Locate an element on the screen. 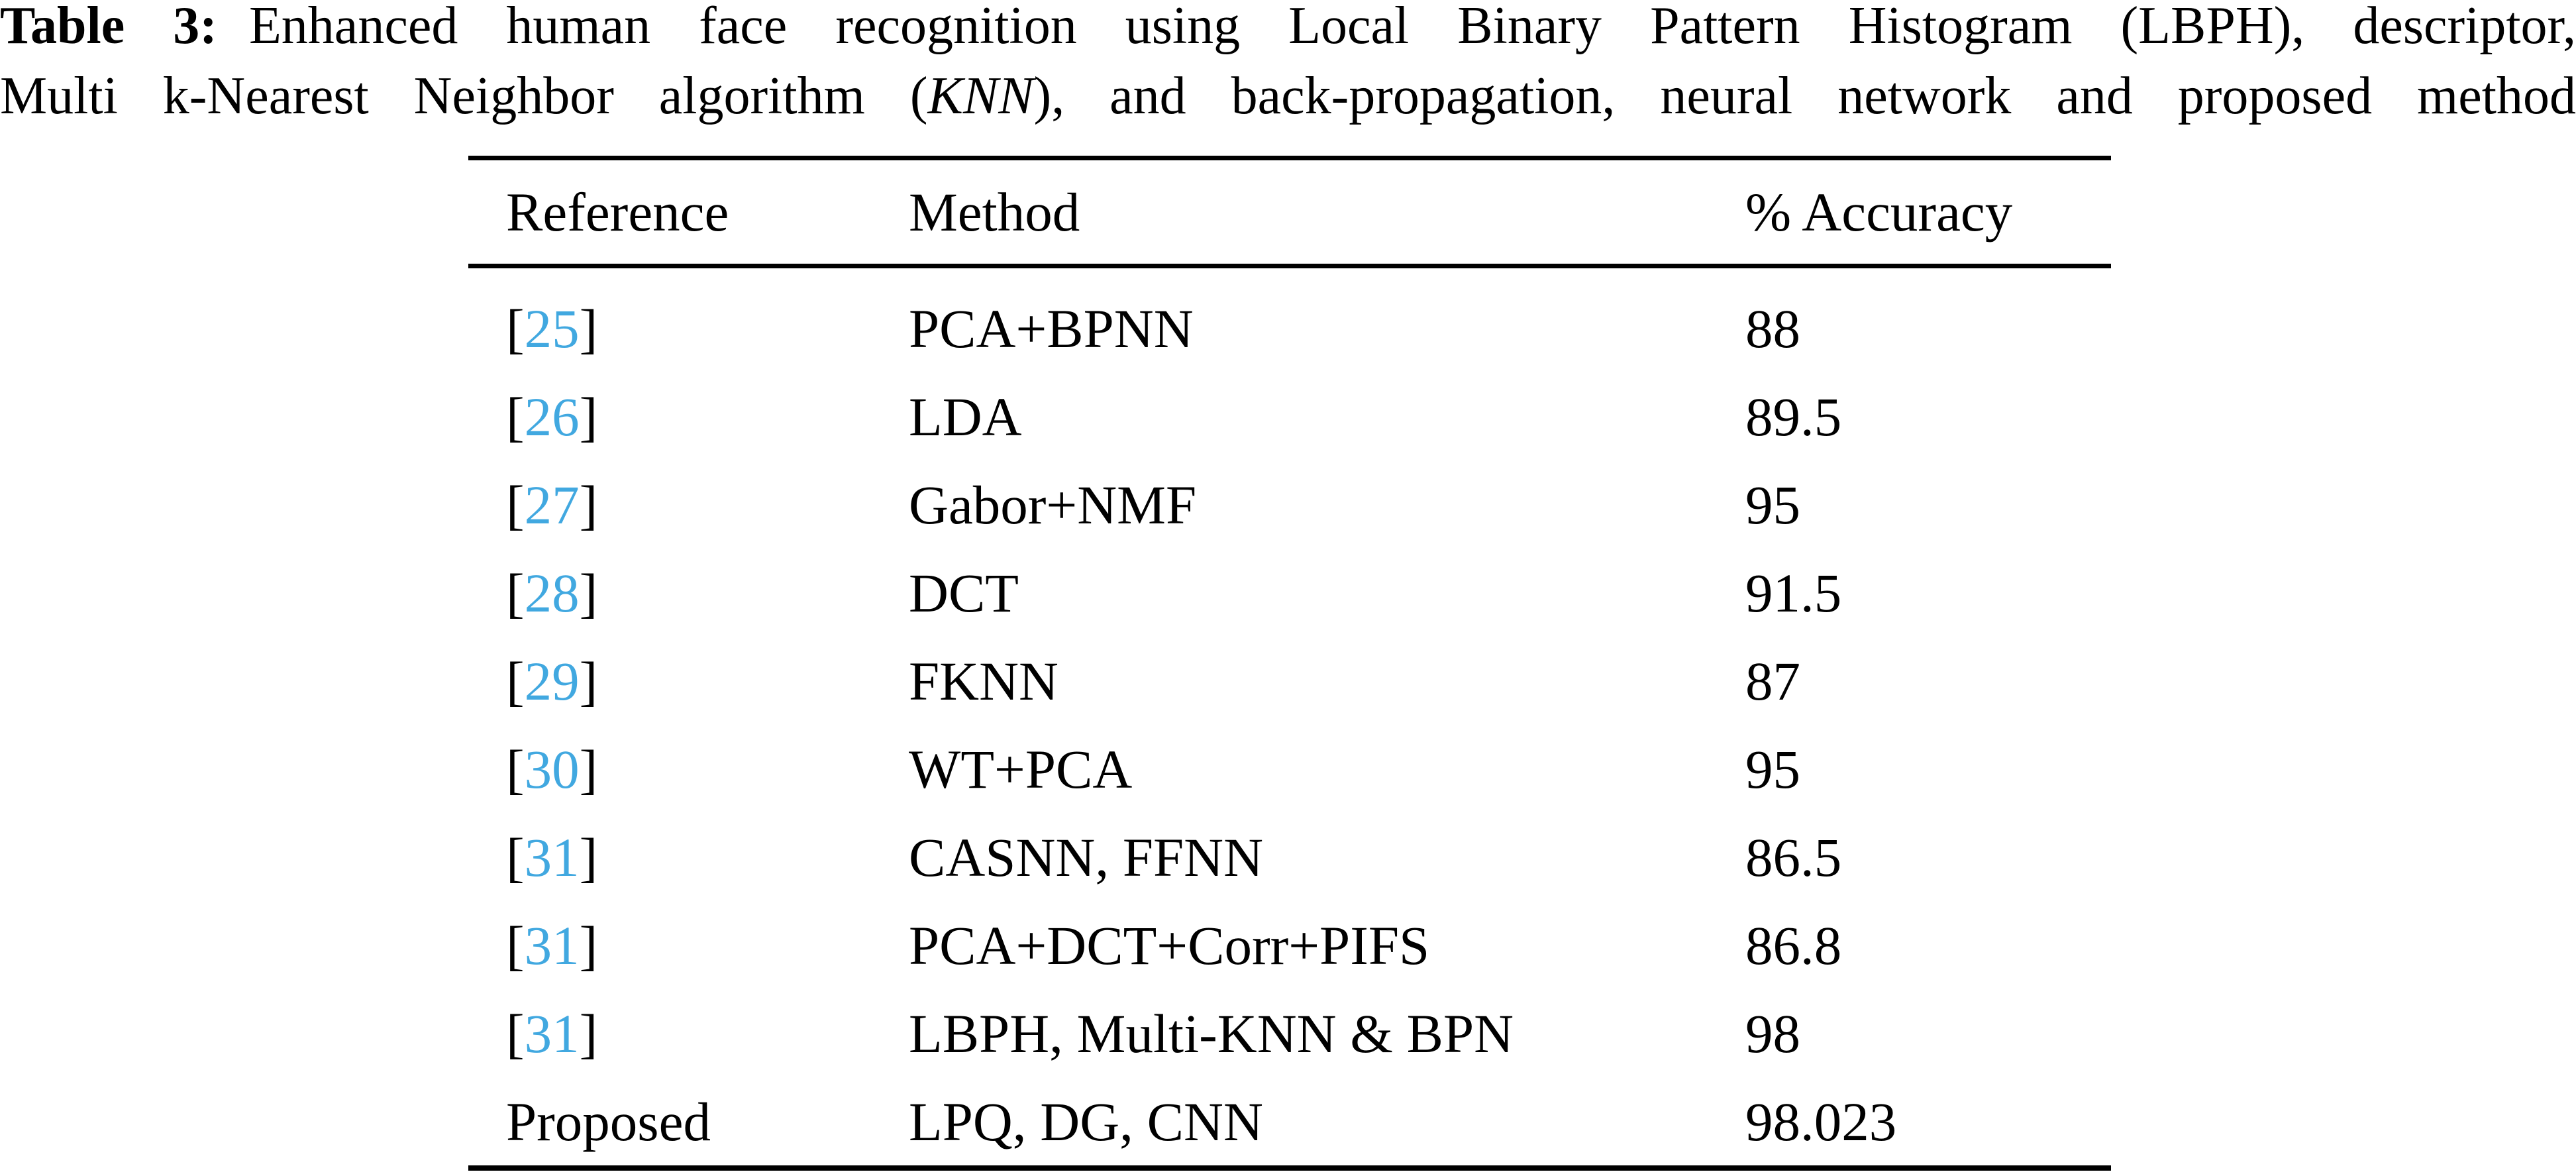 The image size is (2576, 1174). reference-cell: Proposed is located at coordinates (707, 1122).